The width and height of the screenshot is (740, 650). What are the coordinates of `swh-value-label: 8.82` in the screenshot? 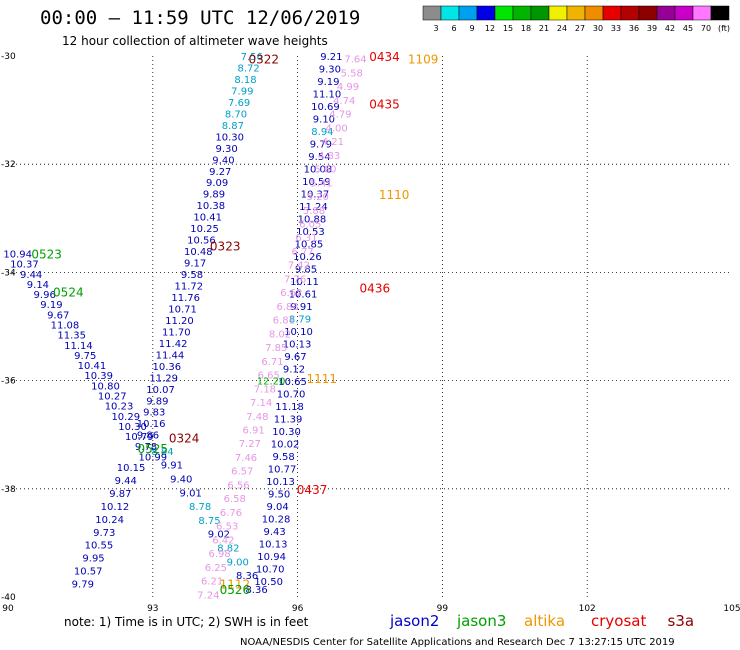 It's located at (228, 548).